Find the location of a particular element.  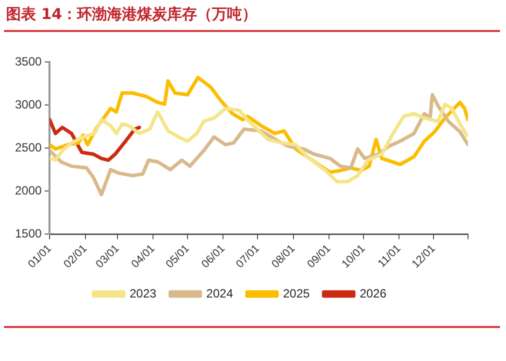

y-tick-label: 3000 is located at coordinates (28, 104).